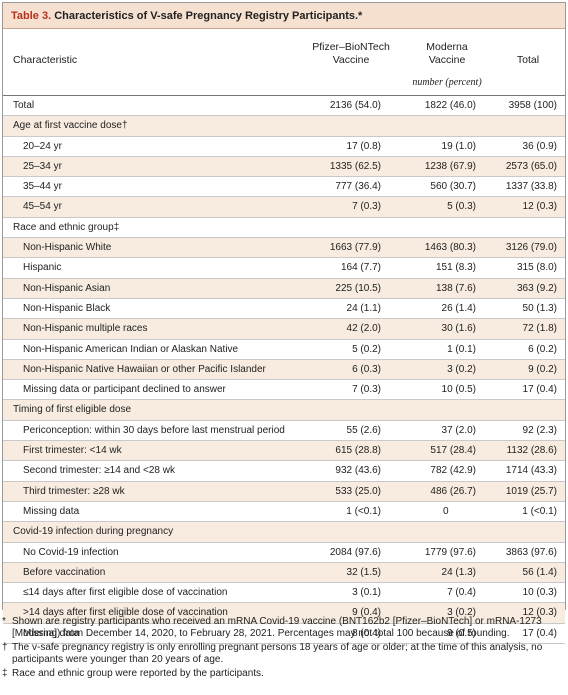 The height and width of the screenshot is (695, 568). Describe the element at coordinates (67, 308) in the screenshot. I see `row-label: Non-Hispanic Black` at that location.